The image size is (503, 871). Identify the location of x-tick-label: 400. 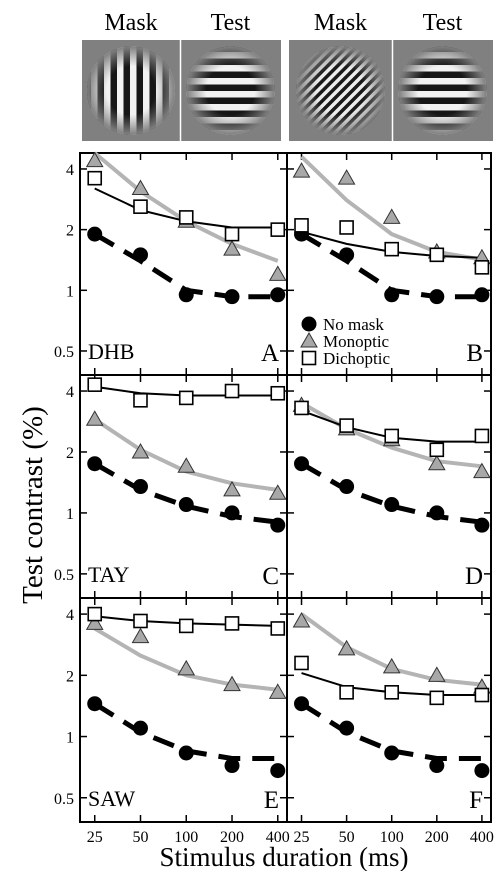
(278, 837).